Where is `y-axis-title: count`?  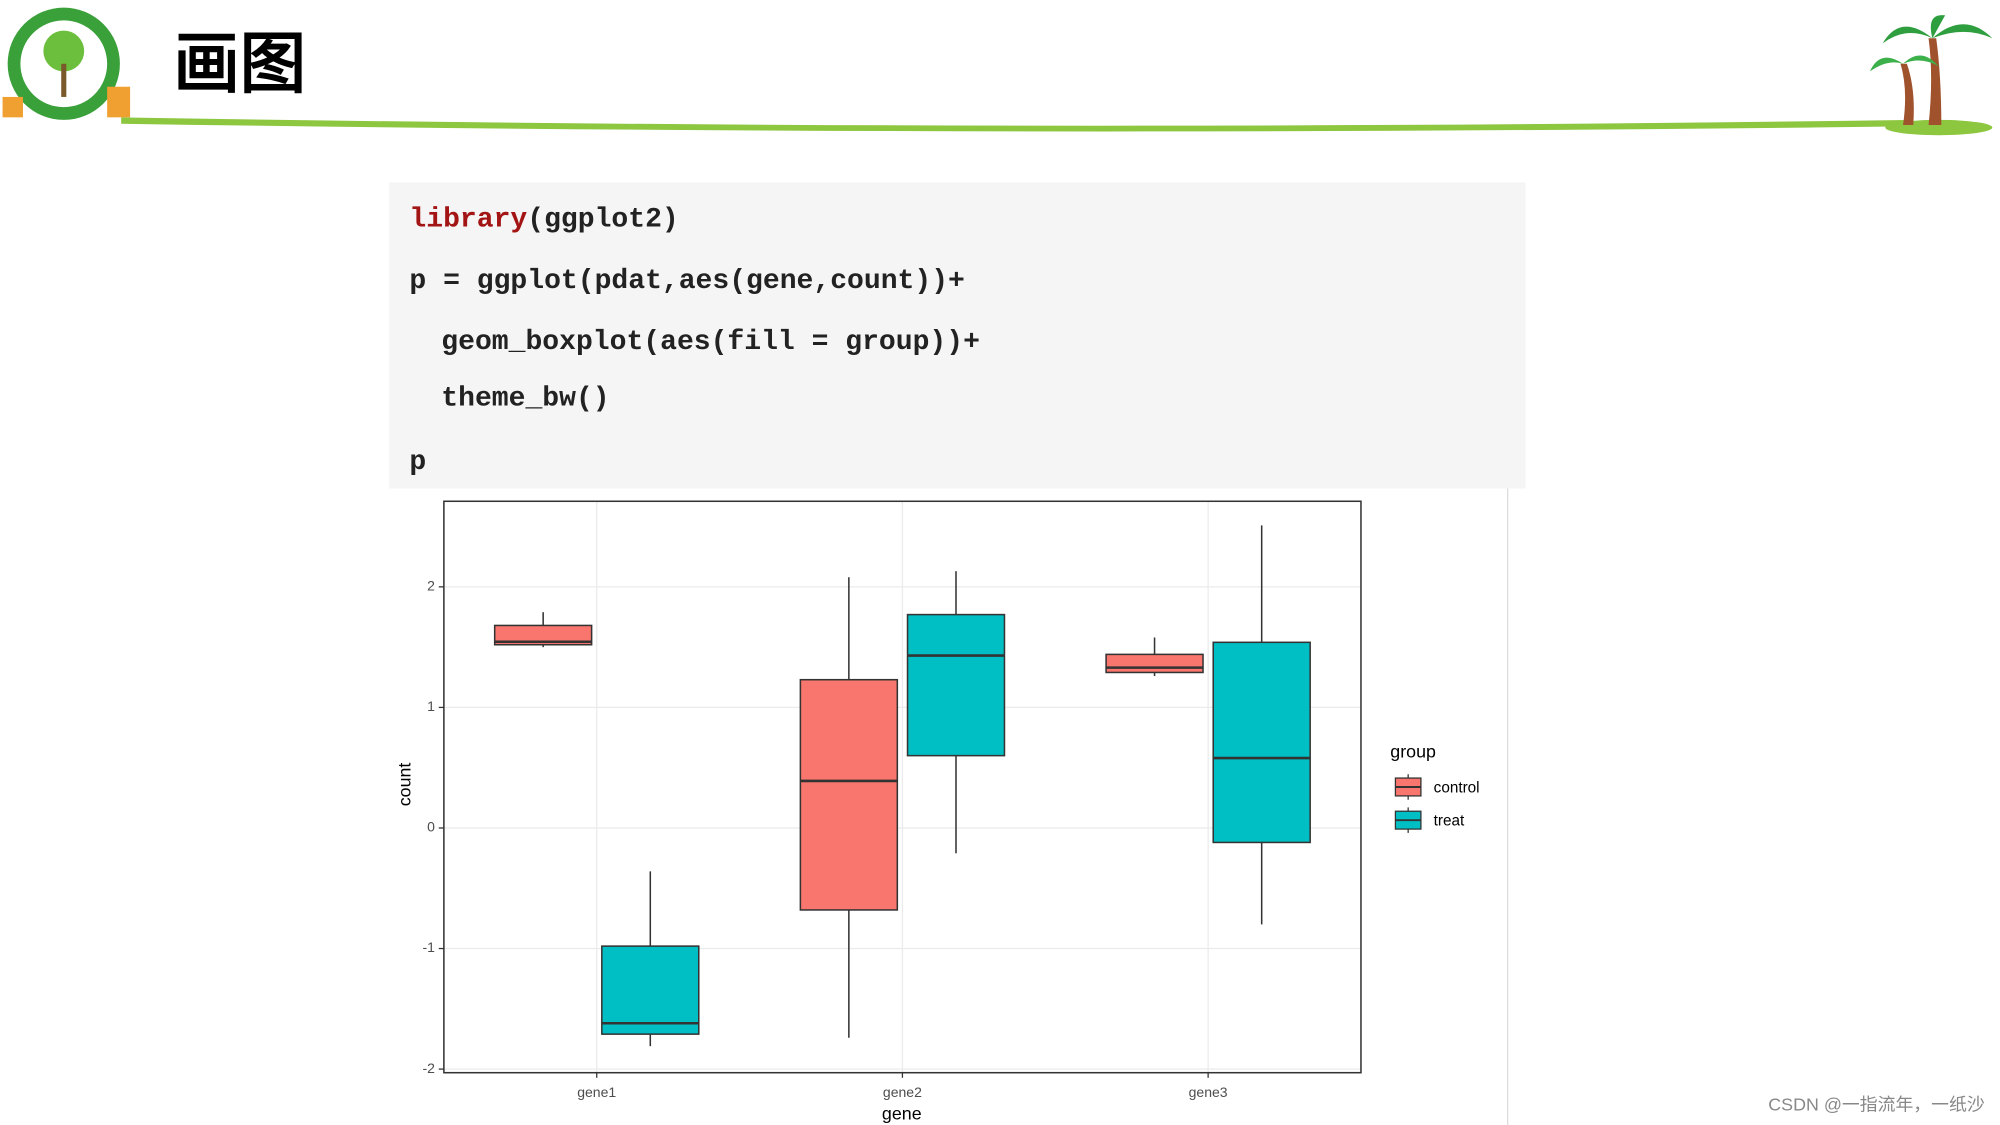
y-axis-title: count is located at coordinates (404, 785).